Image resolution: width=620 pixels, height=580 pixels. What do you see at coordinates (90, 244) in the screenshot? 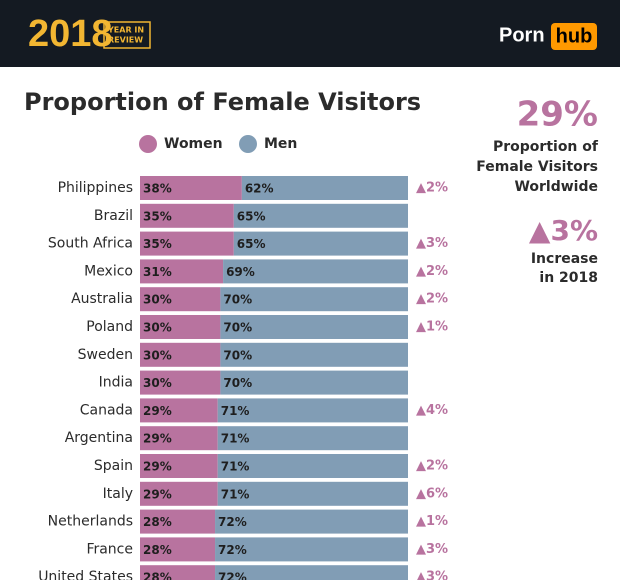
I see `y-tick-label: South Africa` at bounding box center [90, 244].